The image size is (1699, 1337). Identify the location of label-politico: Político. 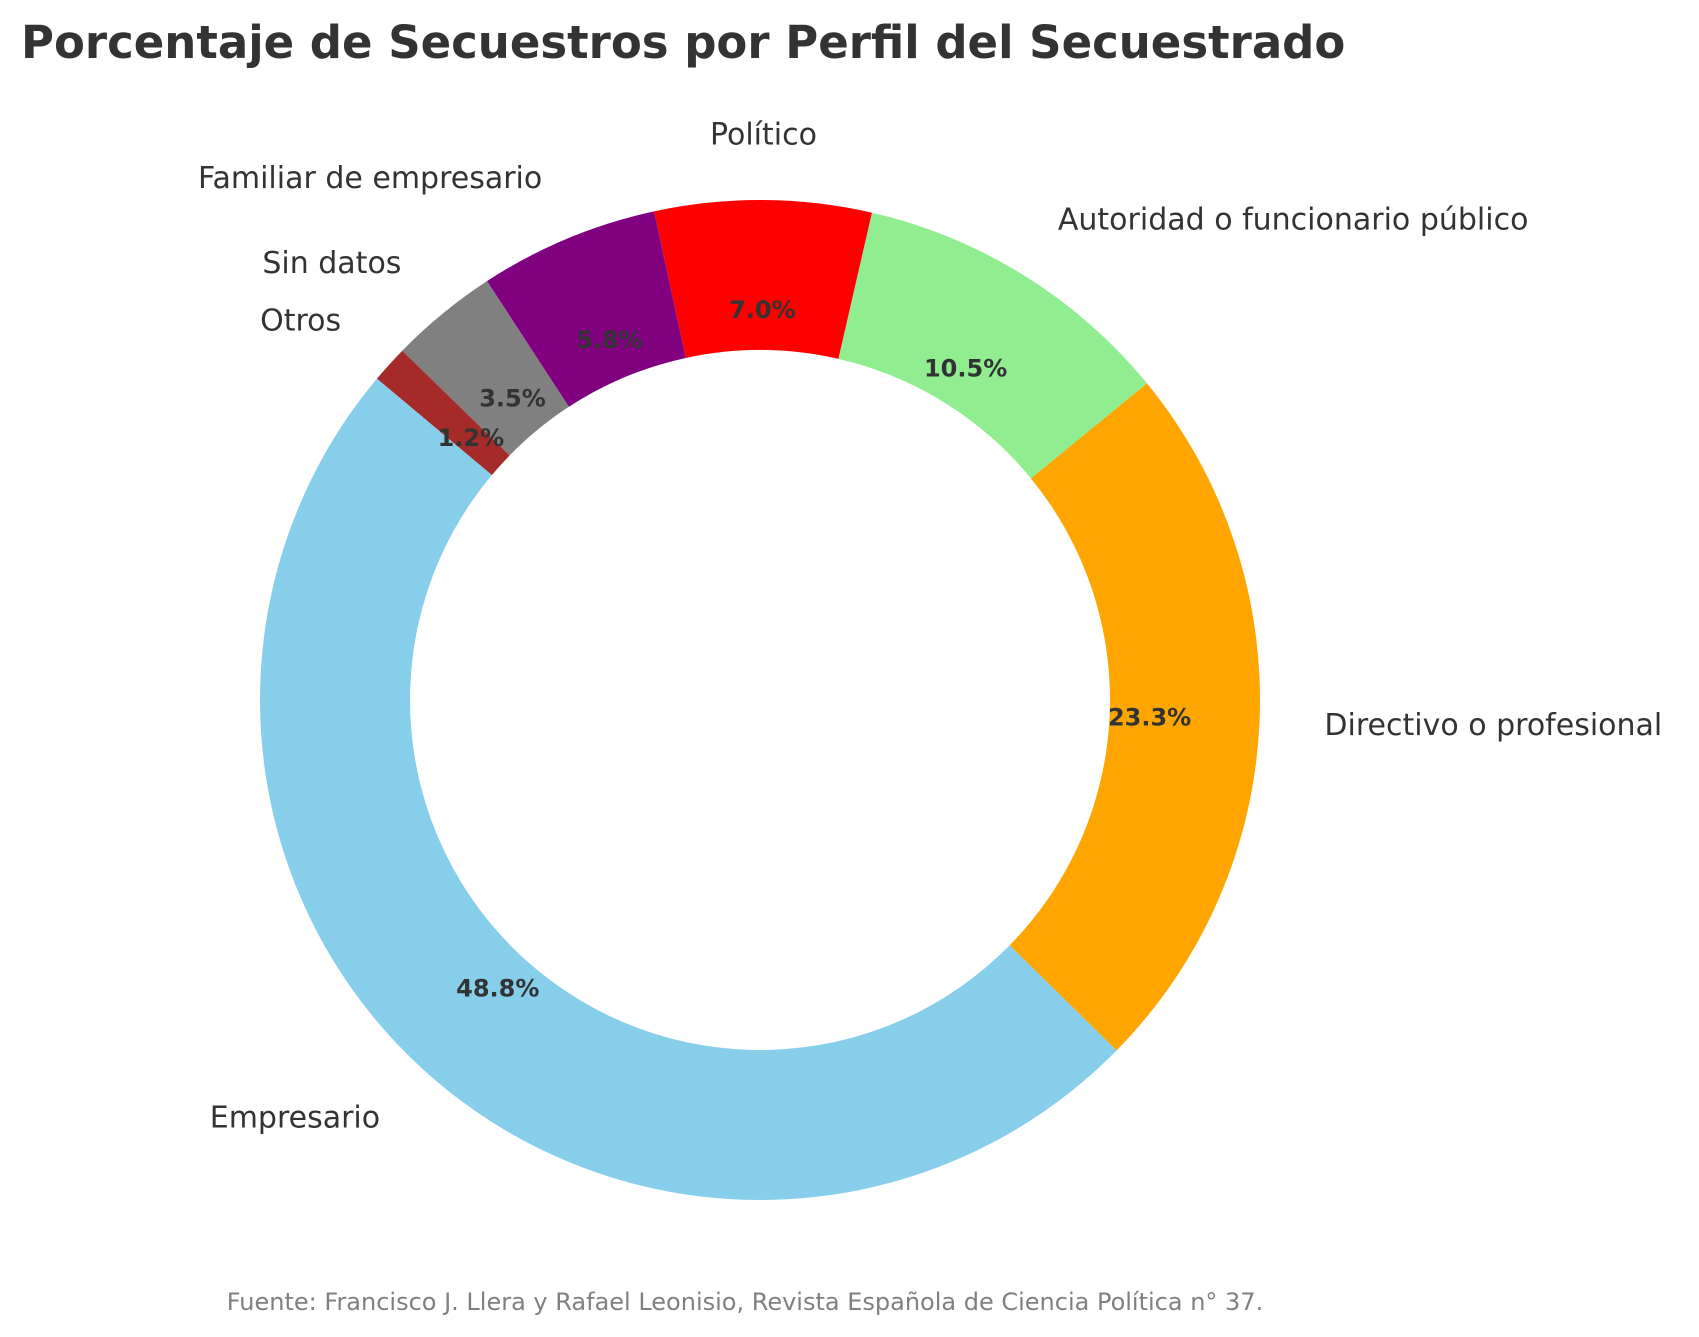
(763, 135).